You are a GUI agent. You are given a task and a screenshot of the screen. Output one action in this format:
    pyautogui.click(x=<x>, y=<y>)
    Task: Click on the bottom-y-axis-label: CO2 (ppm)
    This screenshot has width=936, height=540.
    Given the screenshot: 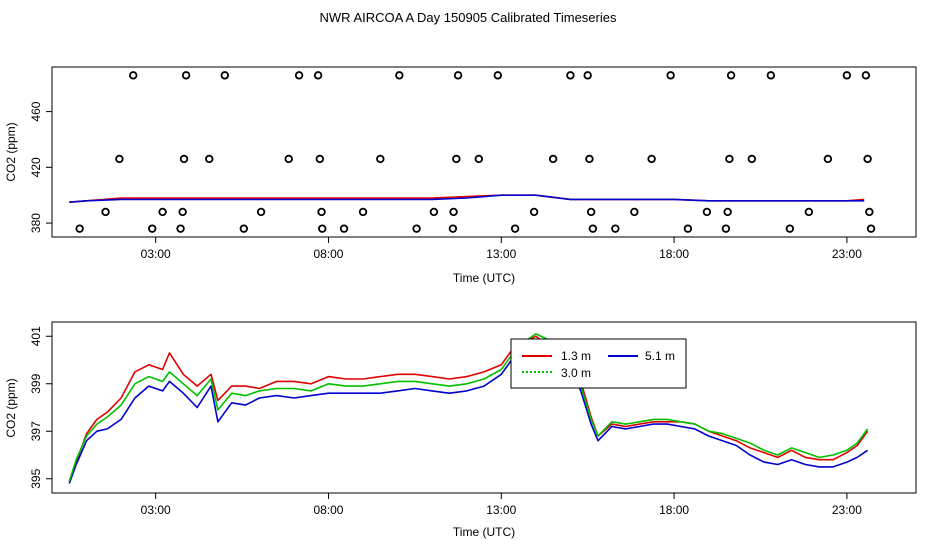 What is the action you would take?
    pyautogui.click(x=11, y=407)
    